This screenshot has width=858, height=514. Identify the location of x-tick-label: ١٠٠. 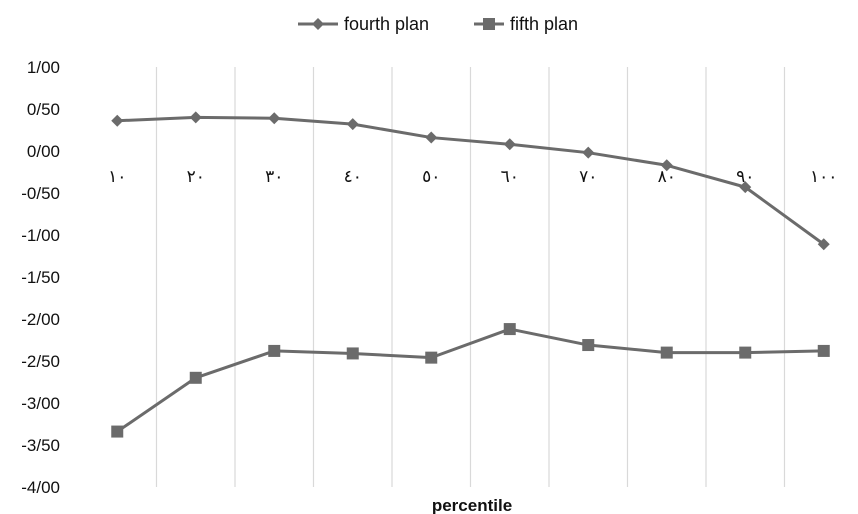
(823, 177).